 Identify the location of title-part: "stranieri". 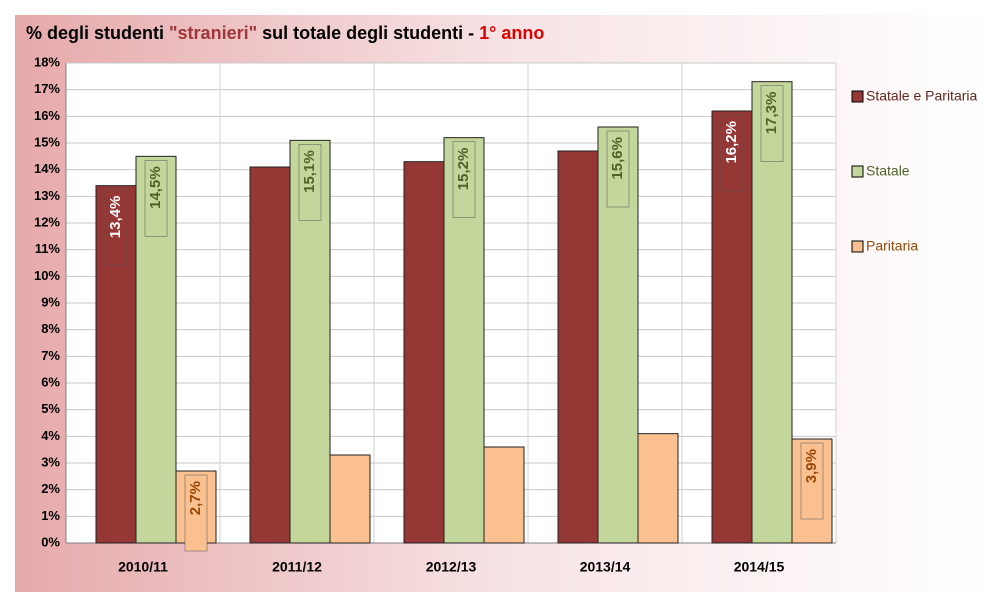
(213, 33).